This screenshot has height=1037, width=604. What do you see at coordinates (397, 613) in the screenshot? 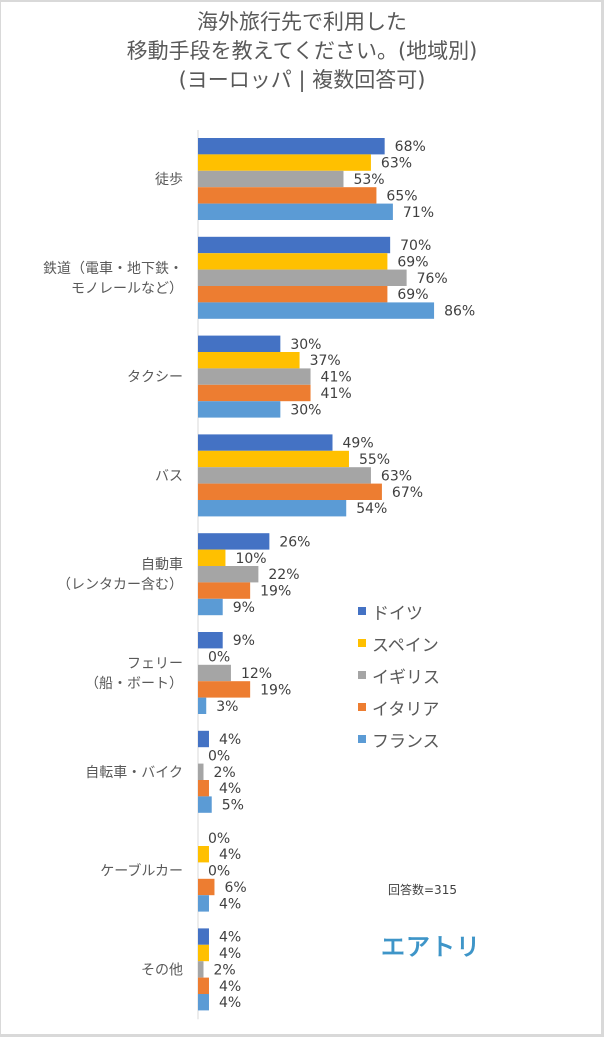
I see `legend-label: ドイツ` at bounding box center [397, 613].